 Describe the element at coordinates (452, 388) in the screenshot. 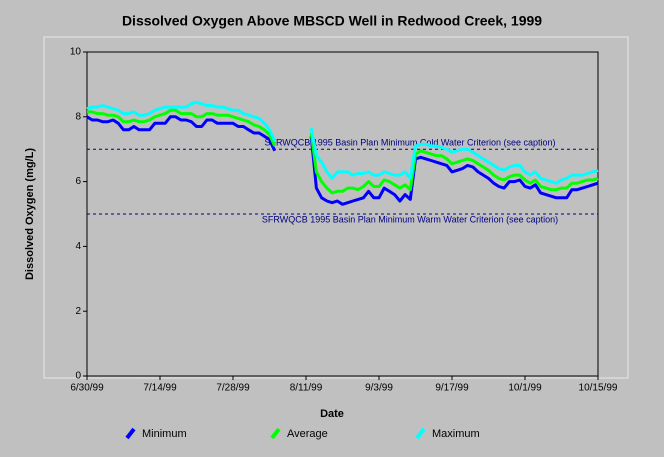

I see `x-tick-label: 9/17/99` at that location.